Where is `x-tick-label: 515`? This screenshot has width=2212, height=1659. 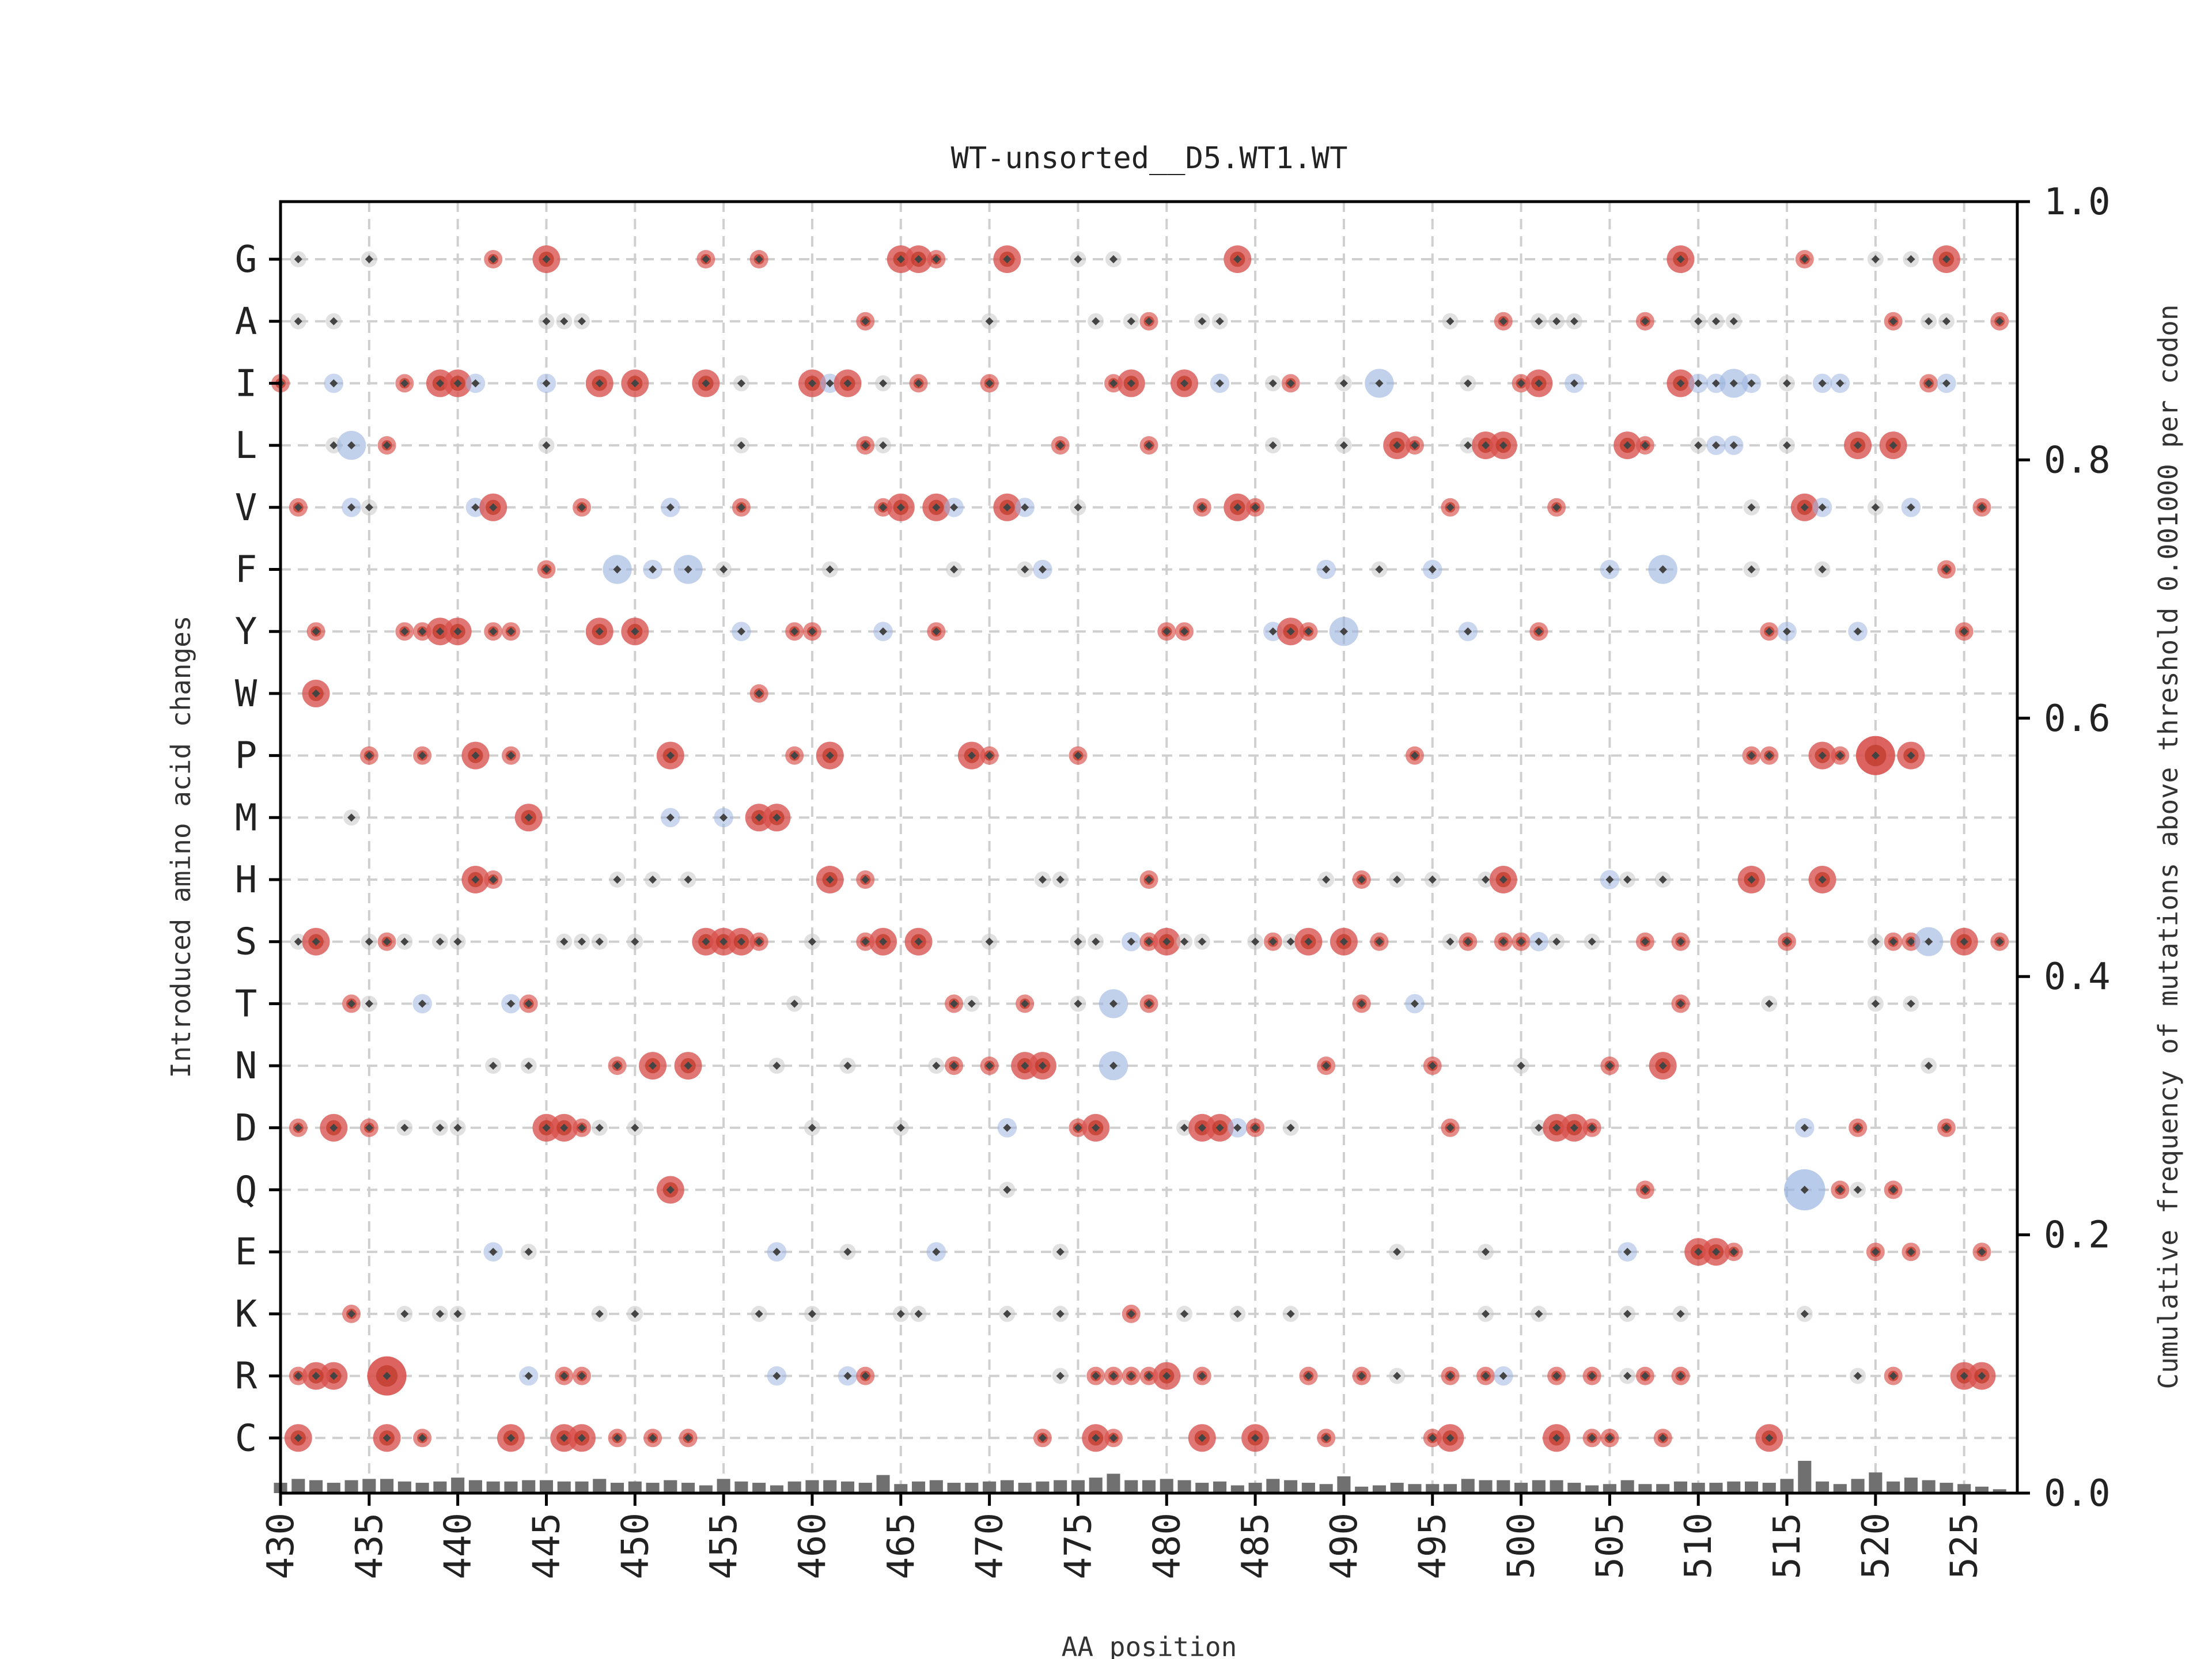
x-tick-label: 515 is located at coordinates (1787, 1546).